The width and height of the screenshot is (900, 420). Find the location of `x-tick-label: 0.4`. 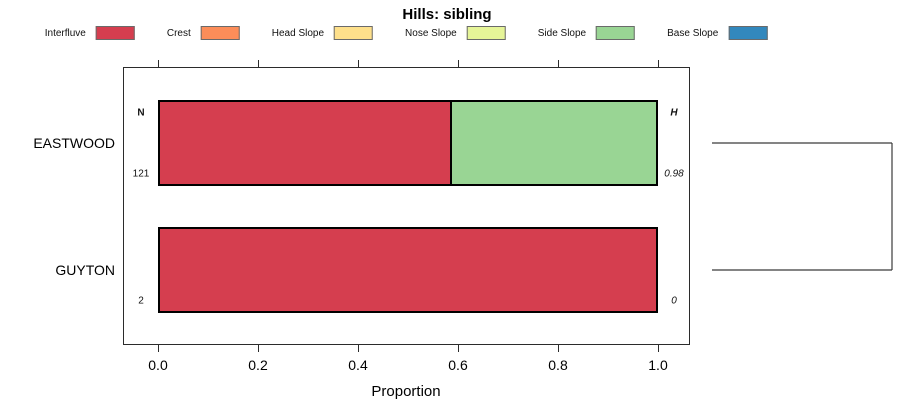

x-tick-label: 0.4 is located at coordinates (358, 365).